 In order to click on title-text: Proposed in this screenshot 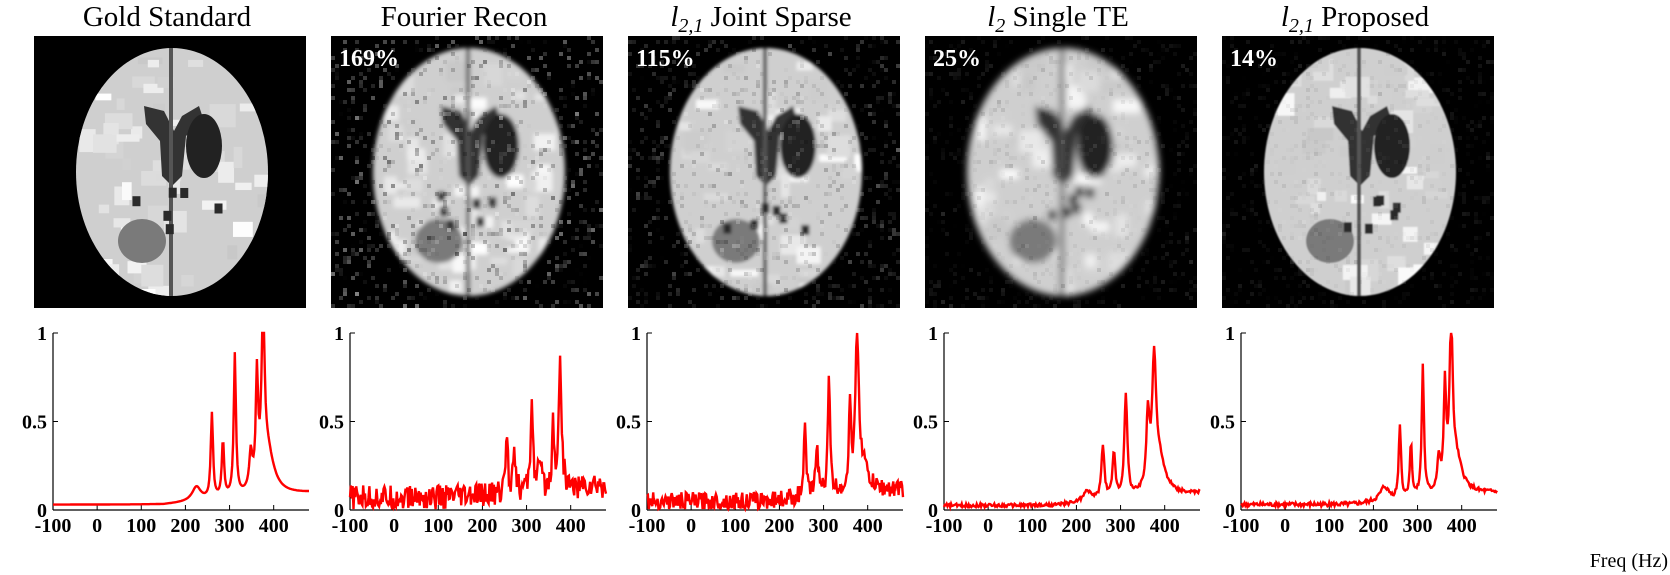, I will do `click(1371, 17)`.